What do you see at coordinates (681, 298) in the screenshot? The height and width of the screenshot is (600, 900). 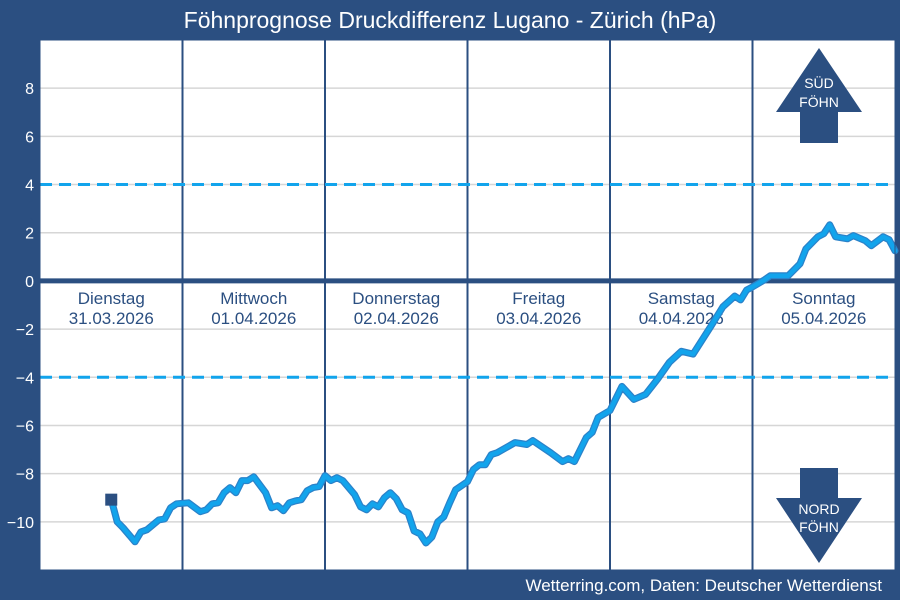 I see `day-name-label: Samstag` at bounding box center [681, 298].